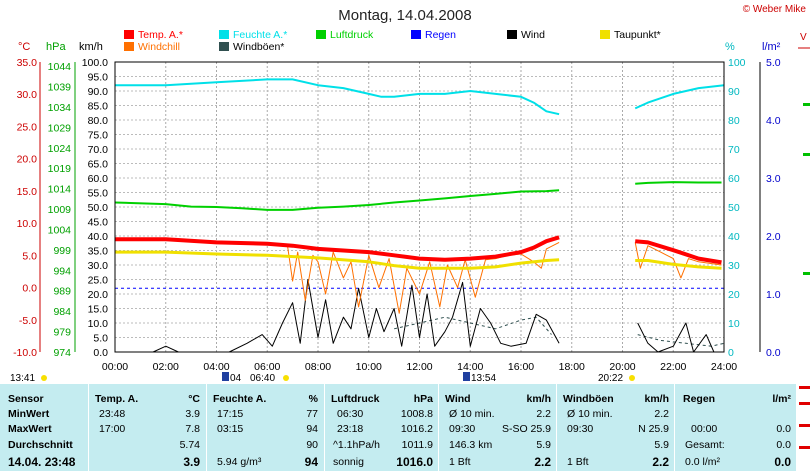  Describe the element at coordinates (350, 414) in the screenshot. I see `pressure-min-time: 06:30` at that location.